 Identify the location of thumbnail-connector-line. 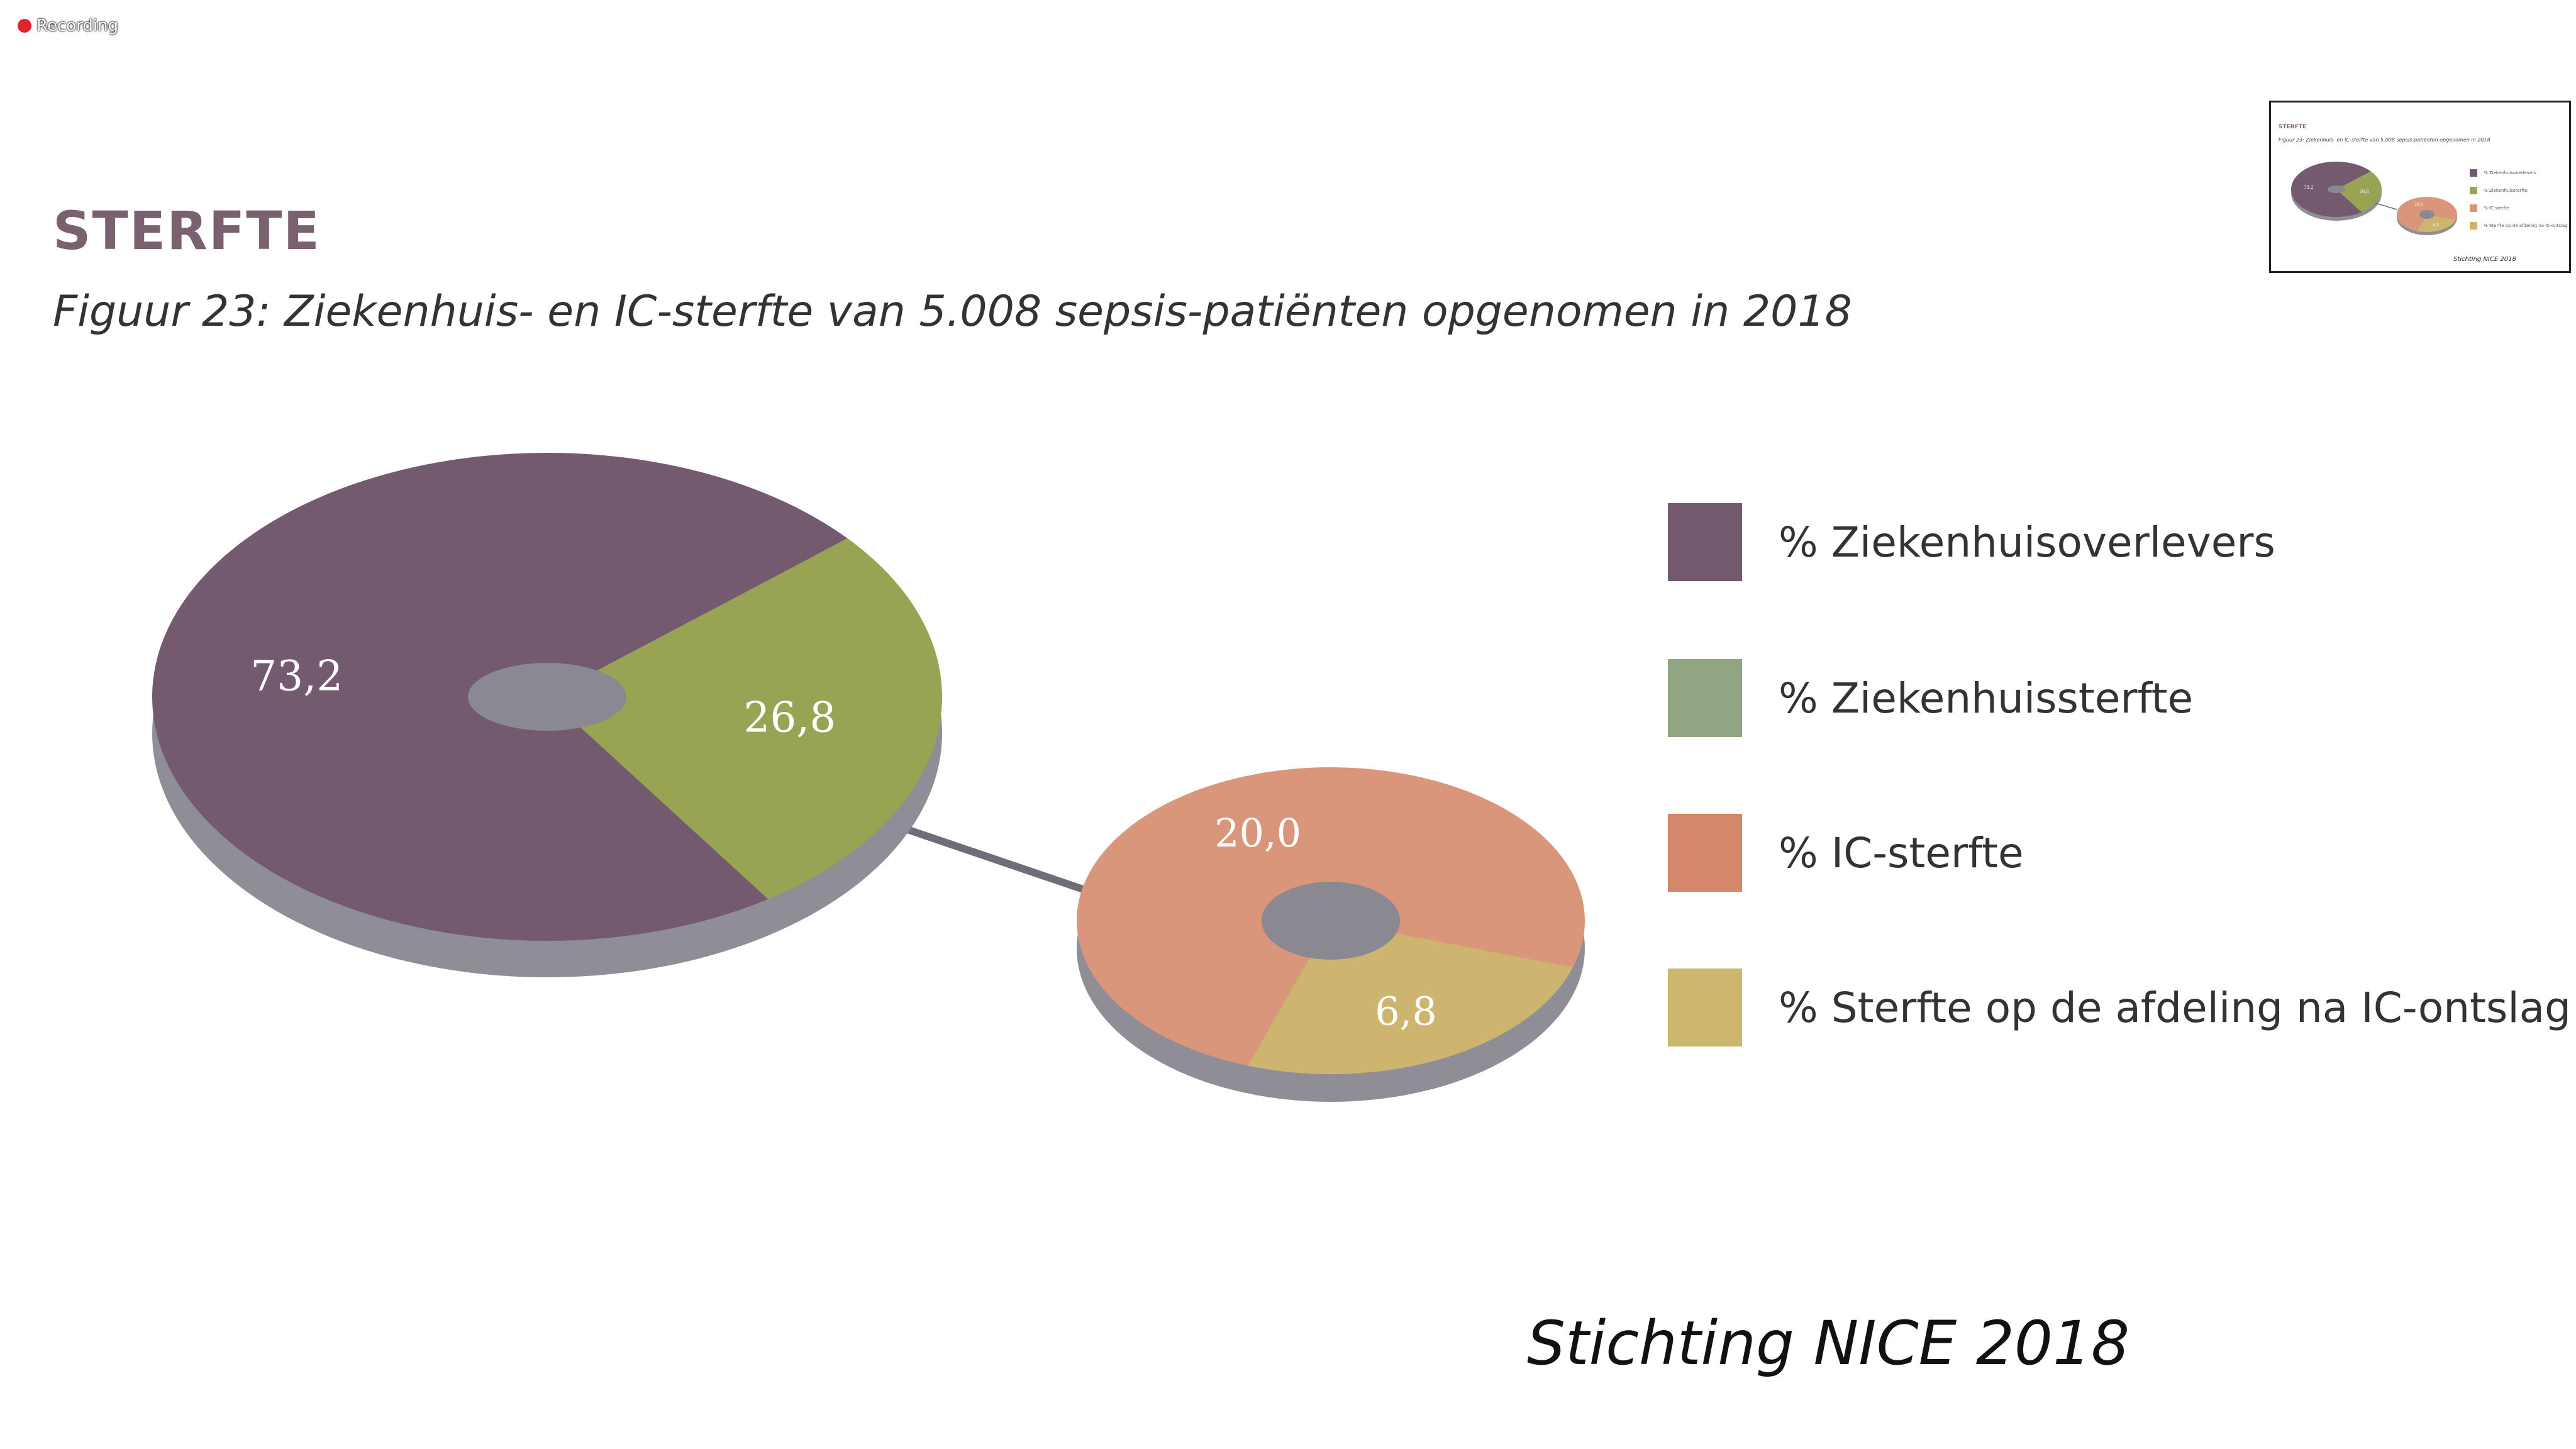
(2386, 206).